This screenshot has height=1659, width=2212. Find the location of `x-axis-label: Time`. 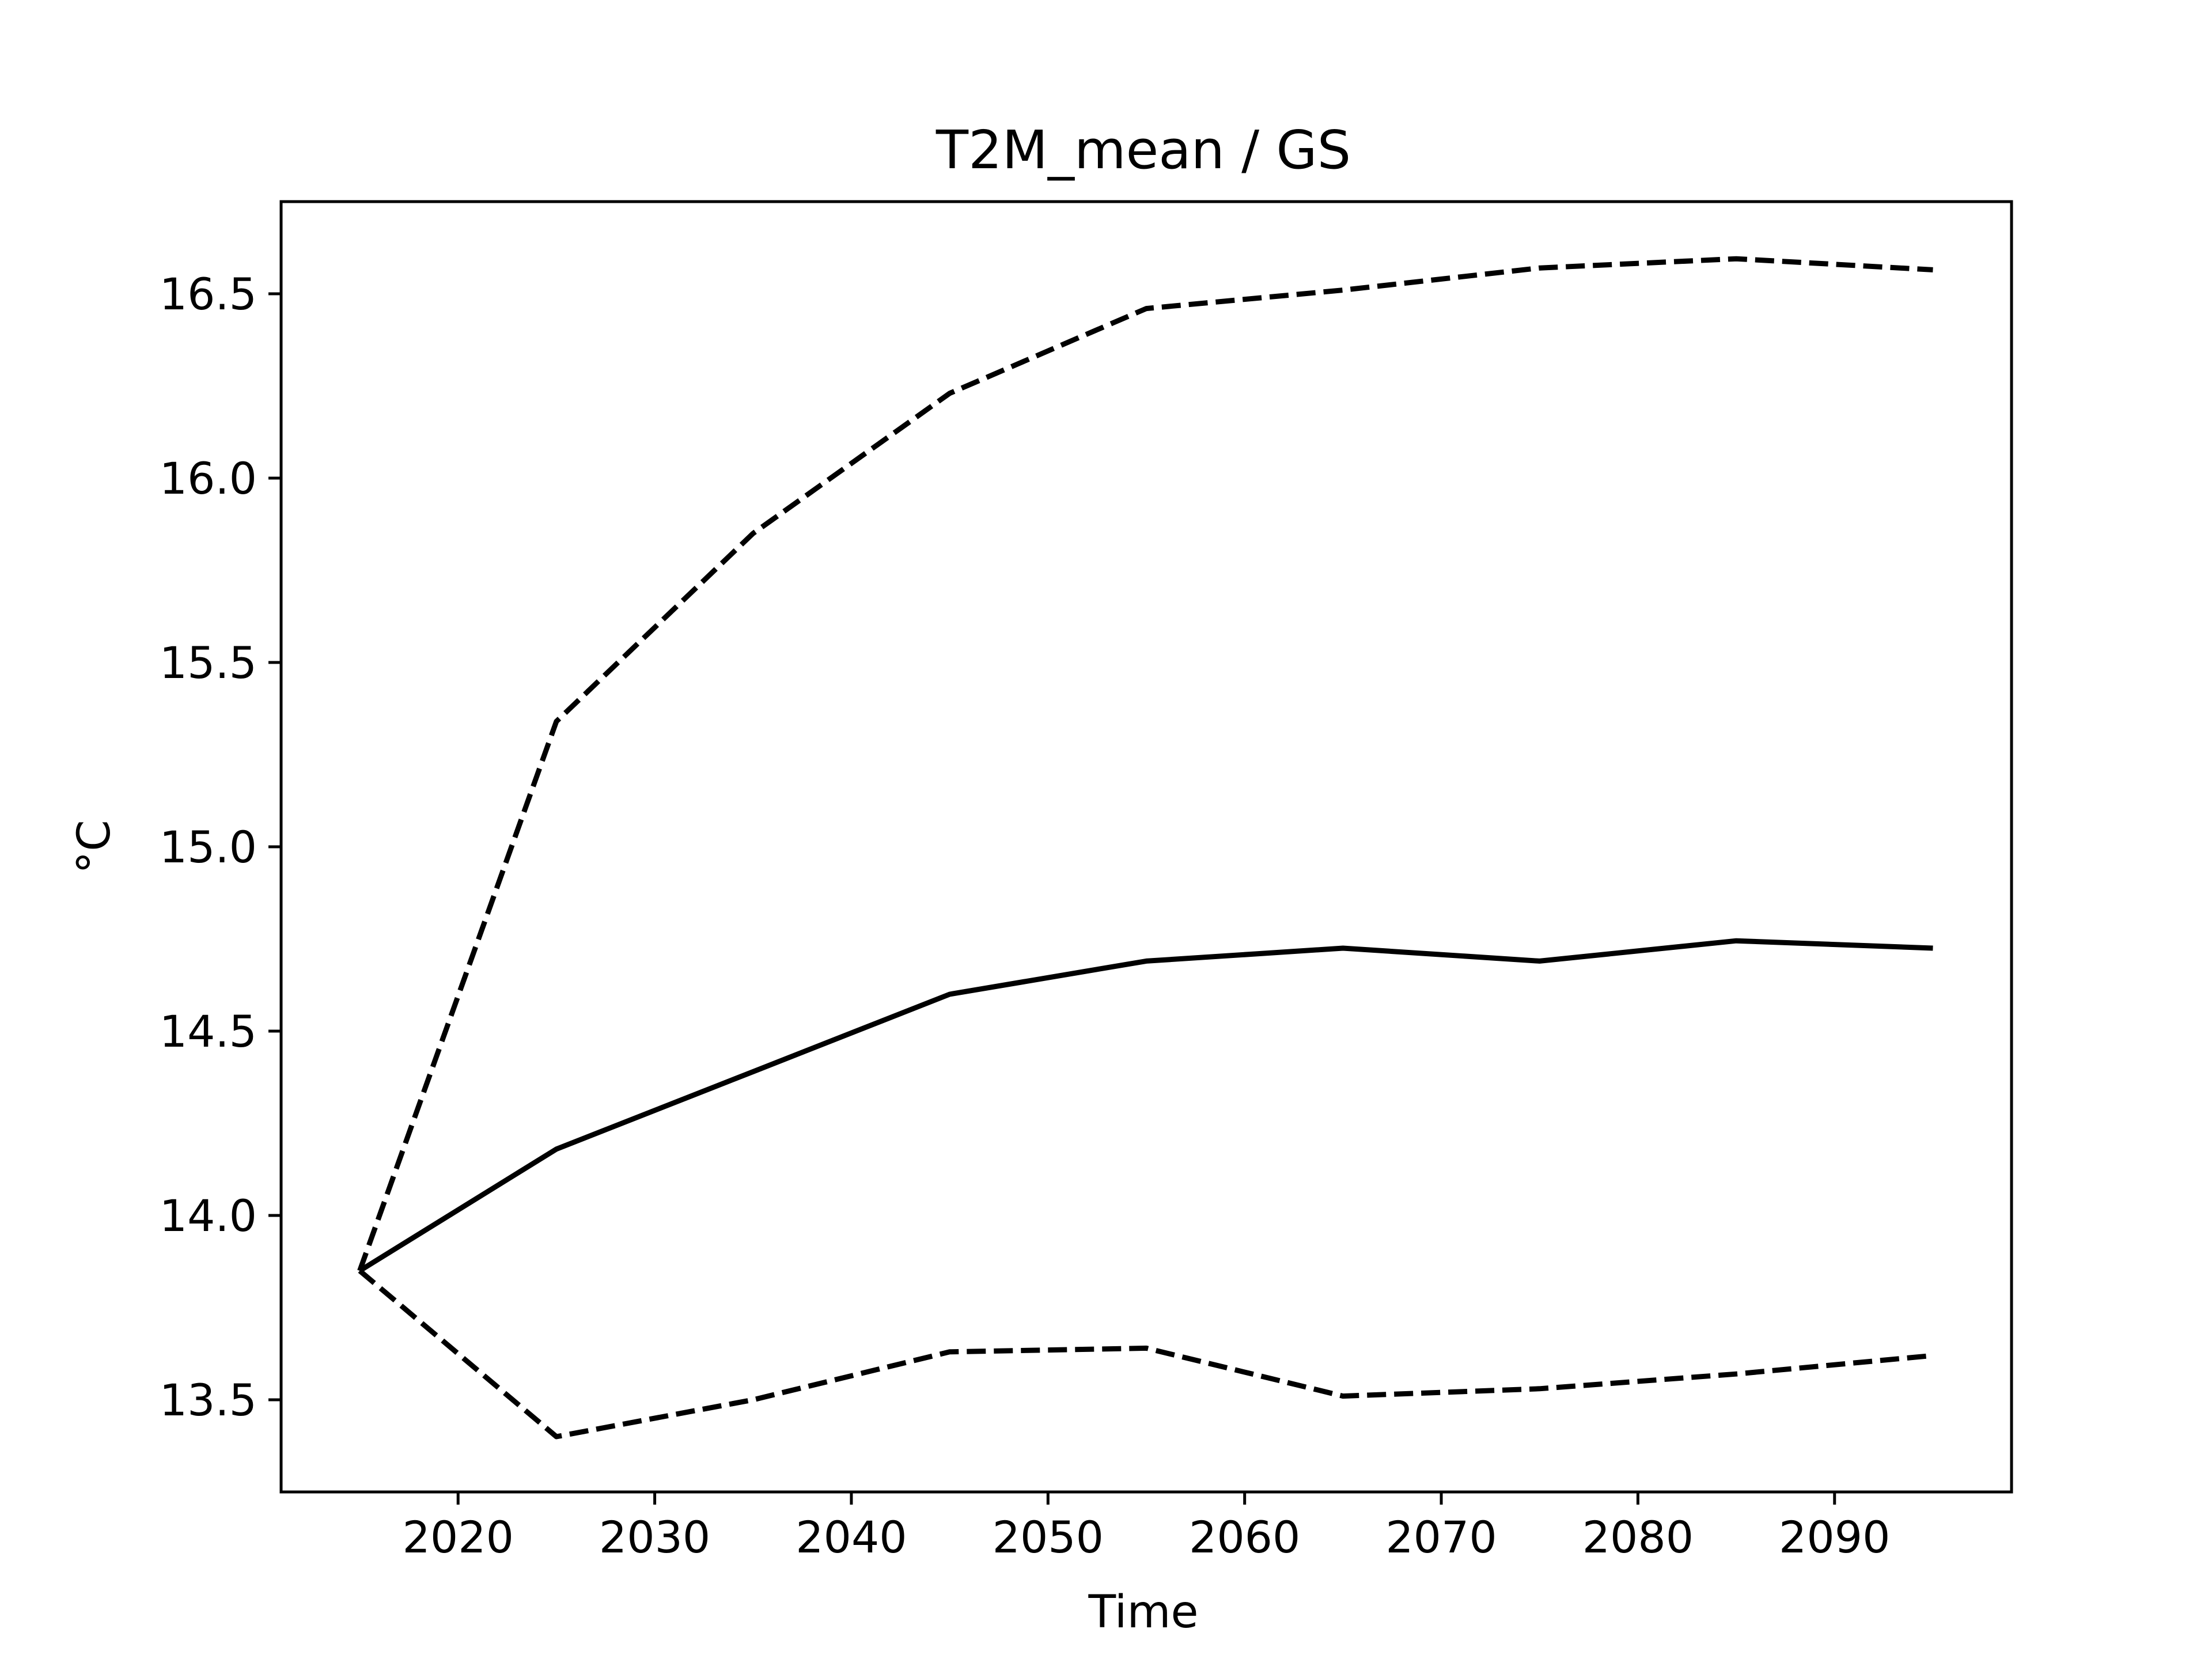

x-axis-label: Time is located at coordinates (1143, 1612).